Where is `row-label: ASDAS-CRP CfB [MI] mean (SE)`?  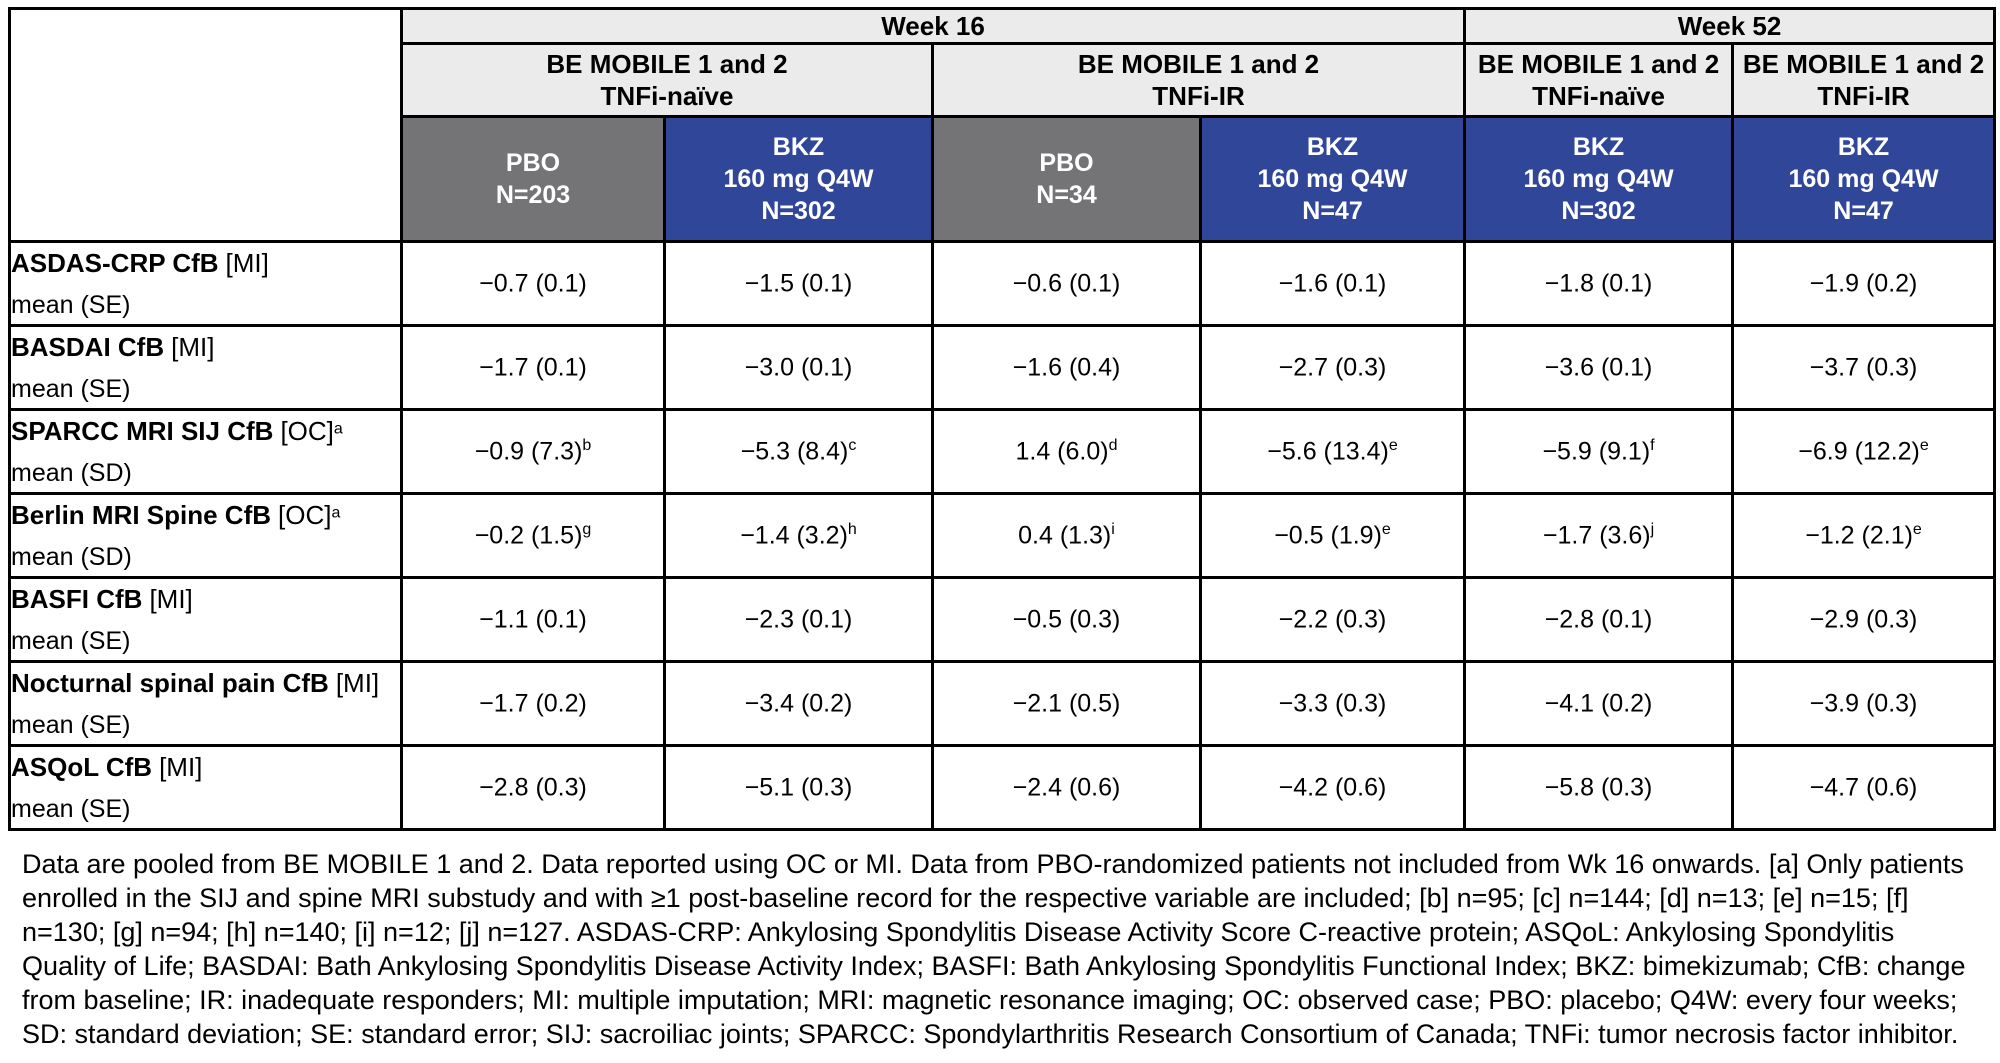 row-label: ASDAS-CRP CfB [MI] mean (SE) is located at coordinates (205, 283).